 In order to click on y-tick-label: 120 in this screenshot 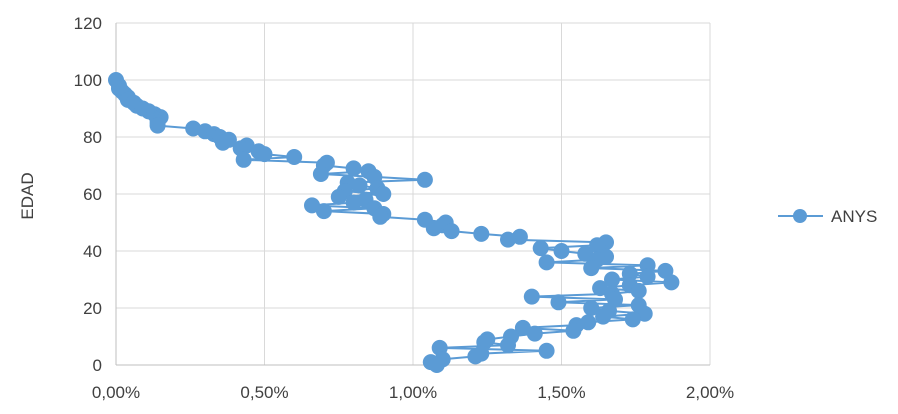, I will do `click(88, 23)`.